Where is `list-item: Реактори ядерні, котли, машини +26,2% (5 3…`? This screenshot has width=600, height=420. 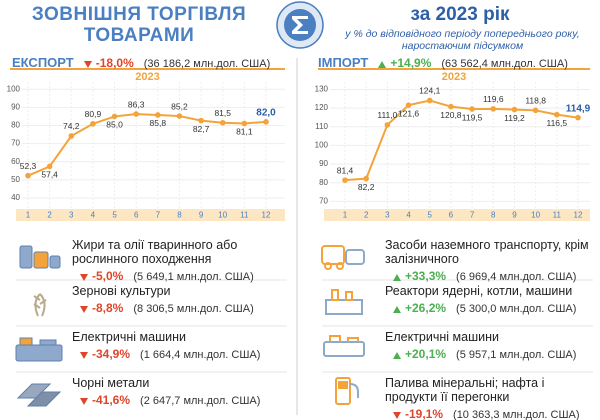 list-item: Реактори ядерні, котли, машини +26,2% (5 3… is located at coordinates (487, 299).